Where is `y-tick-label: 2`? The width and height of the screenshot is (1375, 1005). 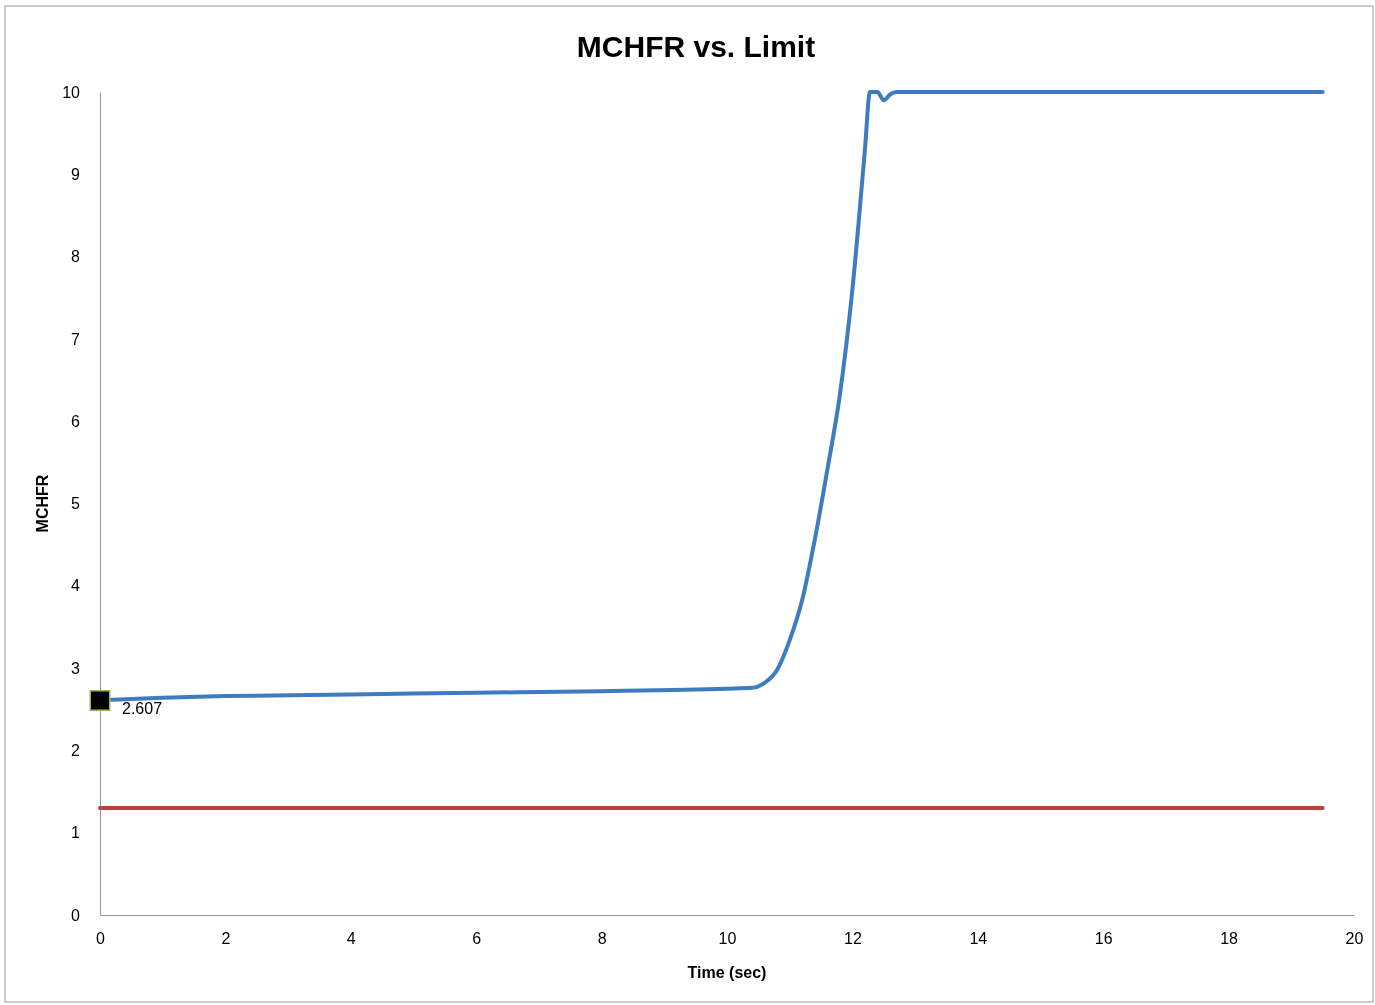
y-tick-label: 2 is located at coordinates (76, 751).